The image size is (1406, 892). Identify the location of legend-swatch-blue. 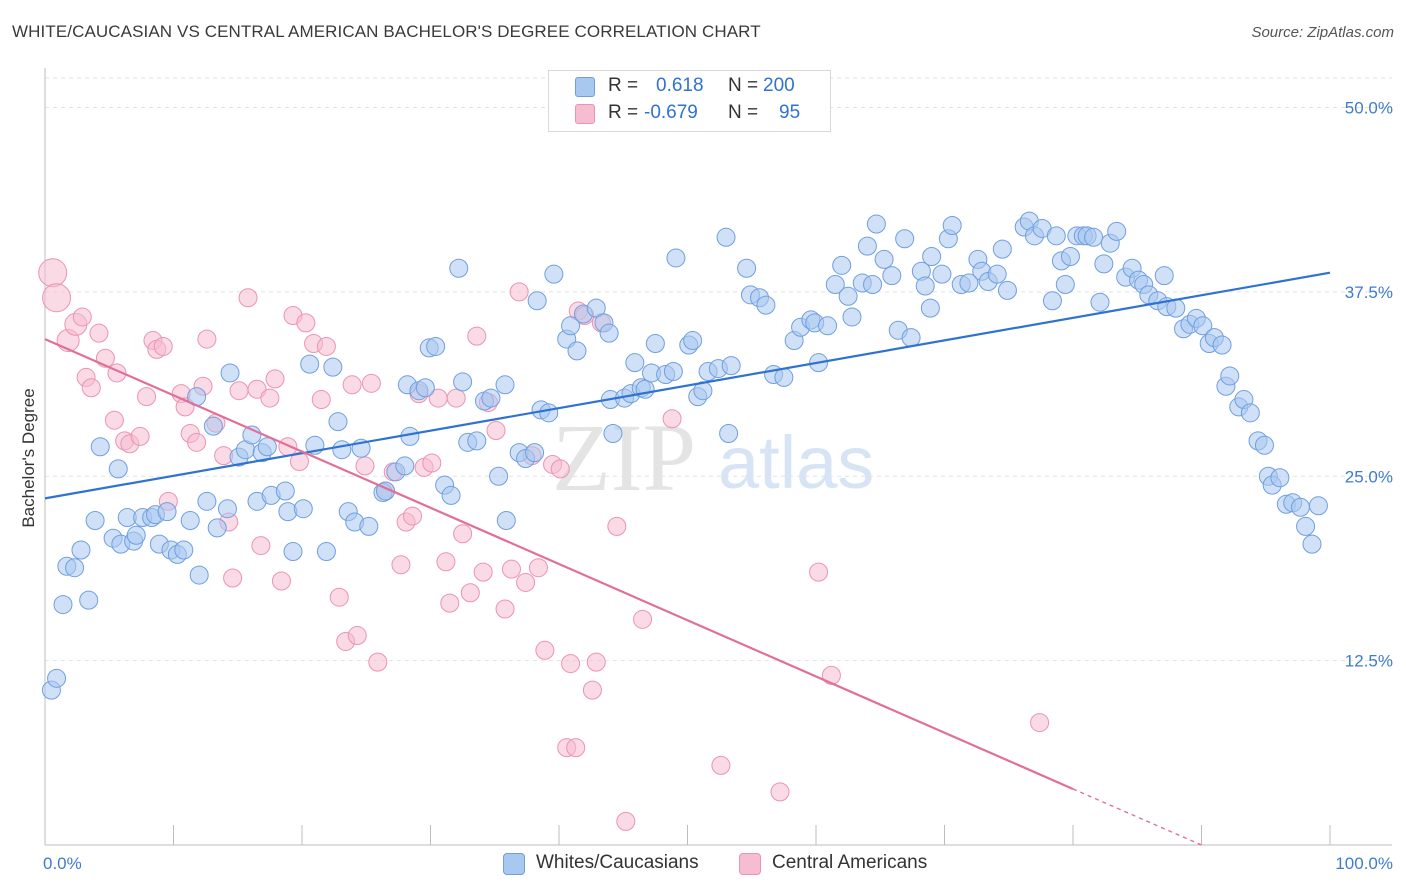
(585, 87).